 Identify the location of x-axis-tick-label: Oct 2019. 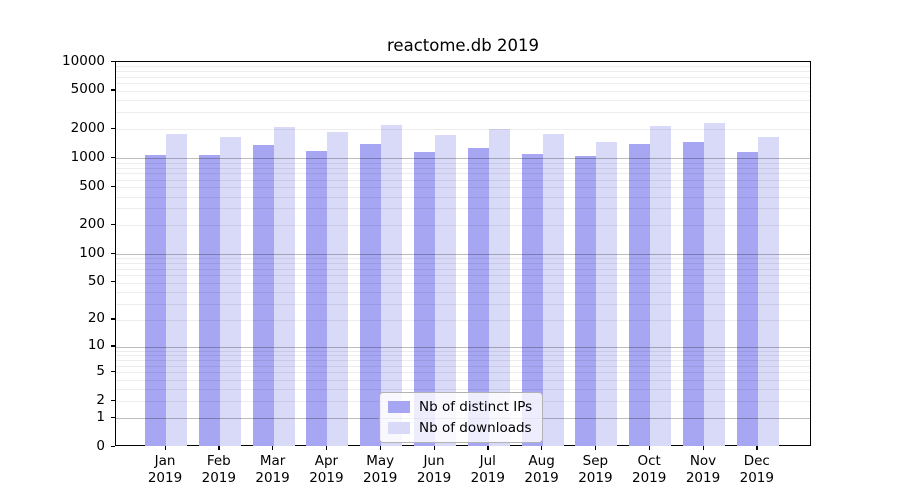
(649, 469).